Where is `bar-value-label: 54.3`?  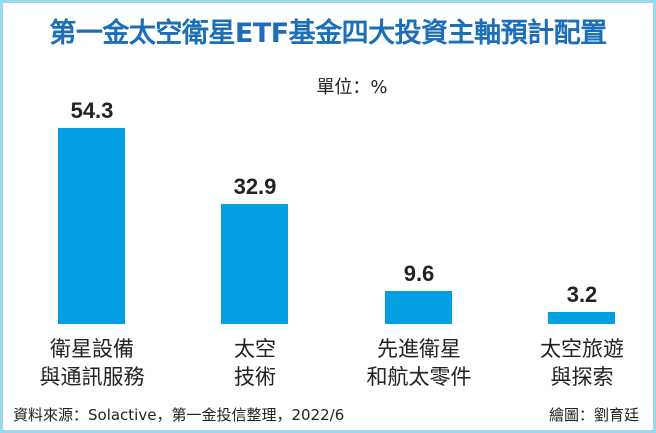 bar-value-label: 54.3 is located at coordinates (92, 110).